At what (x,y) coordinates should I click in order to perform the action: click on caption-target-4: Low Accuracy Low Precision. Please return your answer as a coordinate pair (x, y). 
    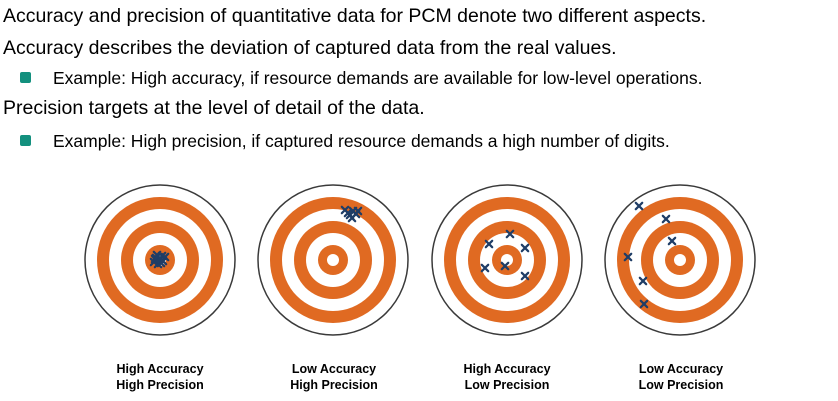
    Looking at the image, I should click on (681, 377).